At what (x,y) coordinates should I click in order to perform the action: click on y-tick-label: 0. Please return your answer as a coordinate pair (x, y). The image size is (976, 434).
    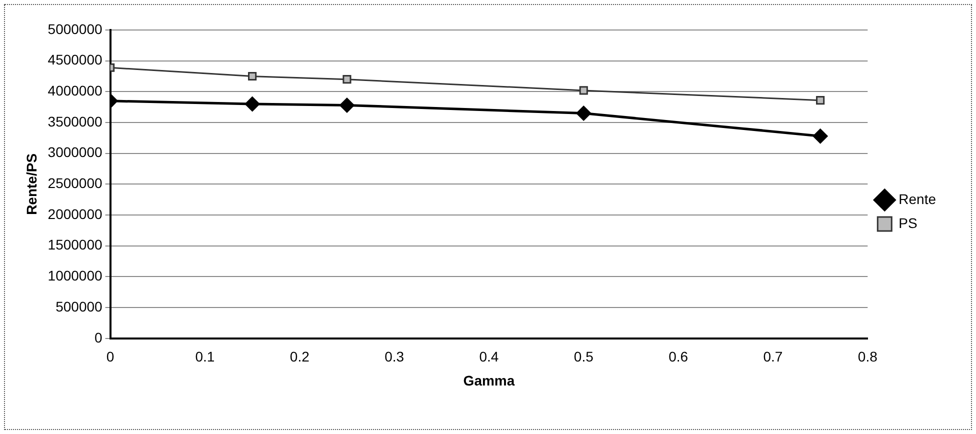
    Looking at the image, I should click on (98, 337).